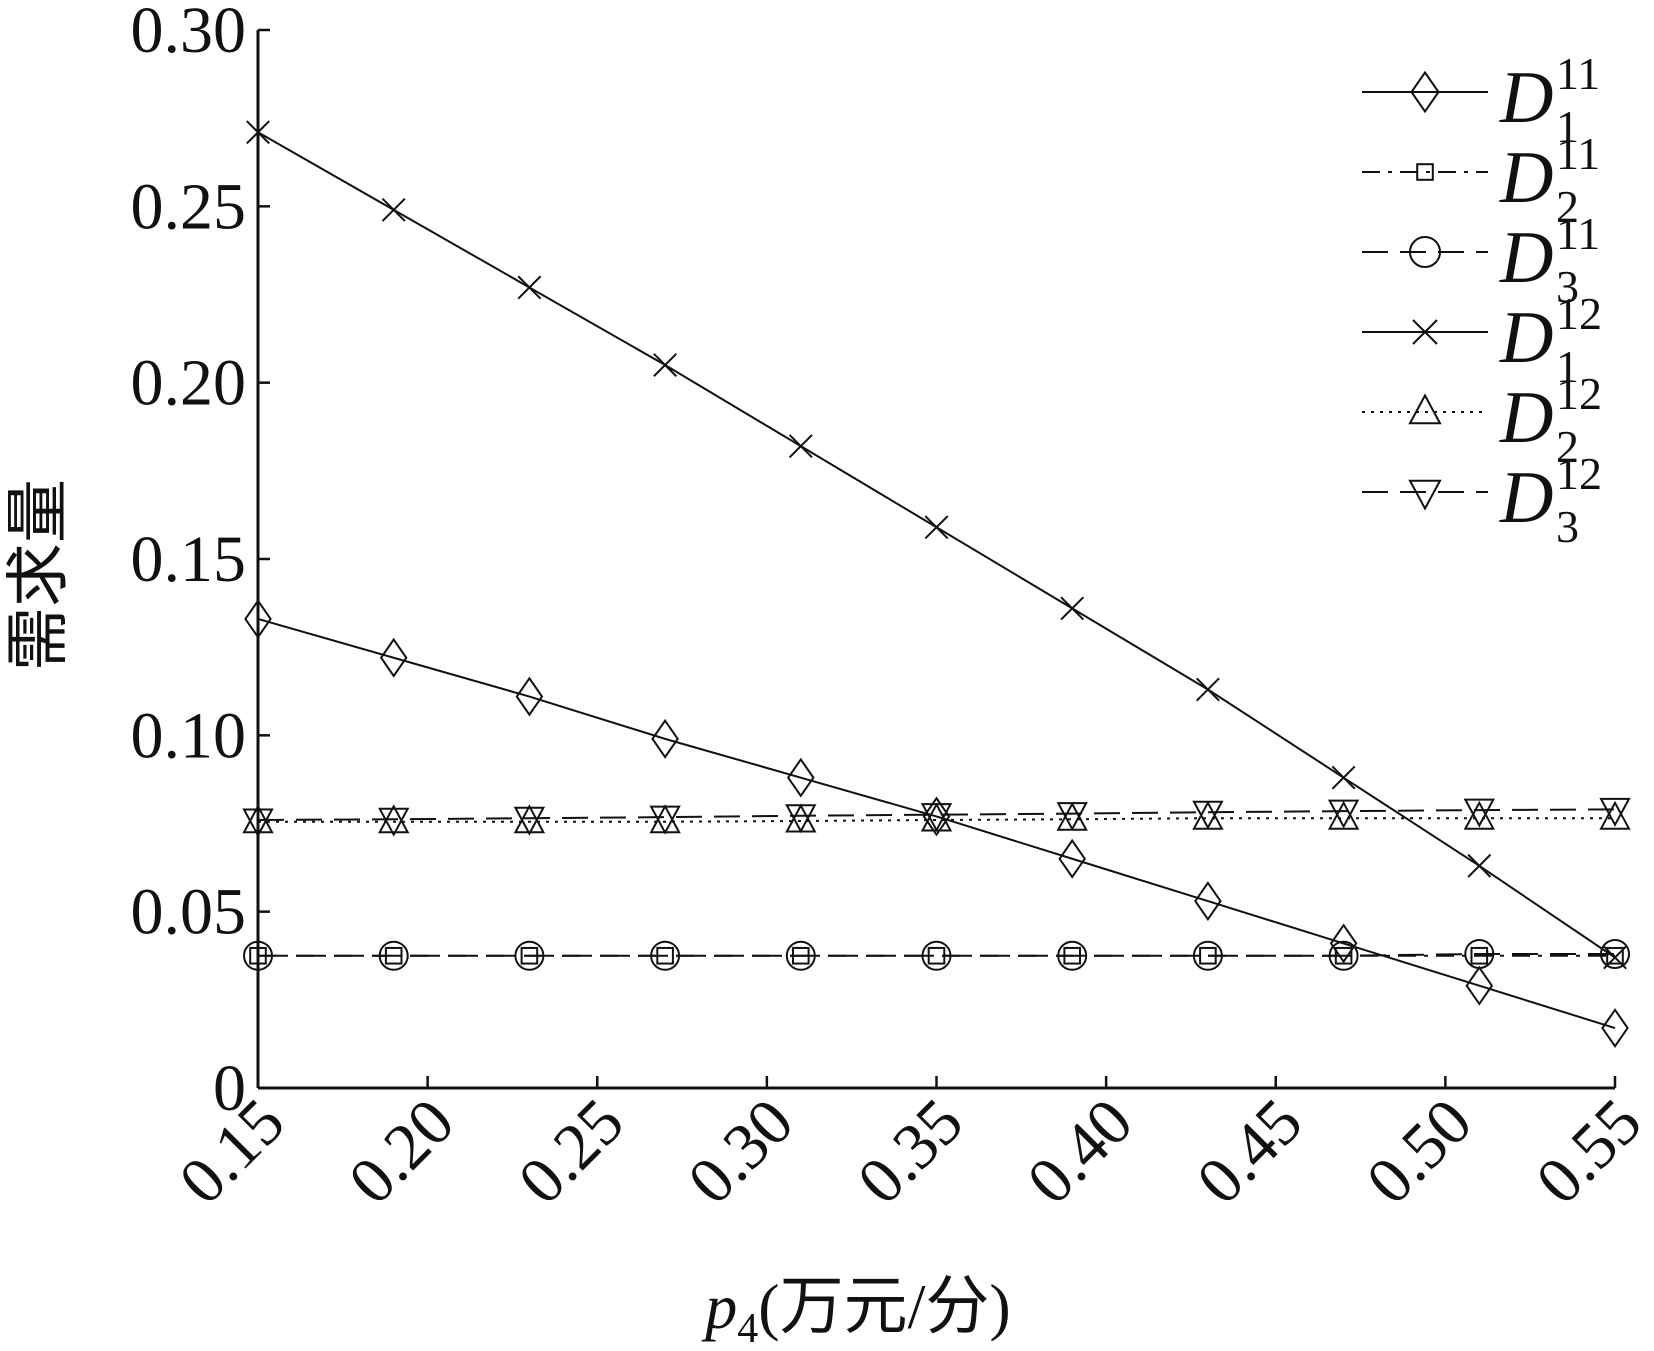  What do you see at coordinates (401, 1151) in the screenshot?
I see `x-tick-label: 0.20` at bounding box center [401, 1151].